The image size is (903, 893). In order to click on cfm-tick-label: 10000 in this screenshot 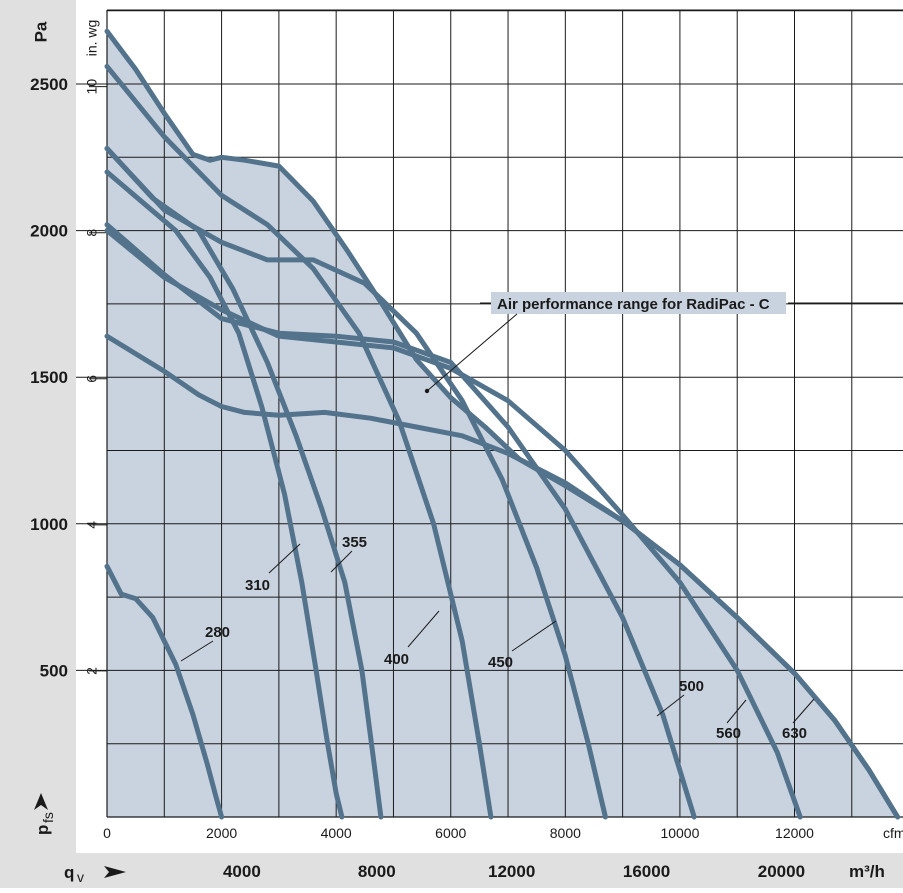, I will do `click(679, 833)`.